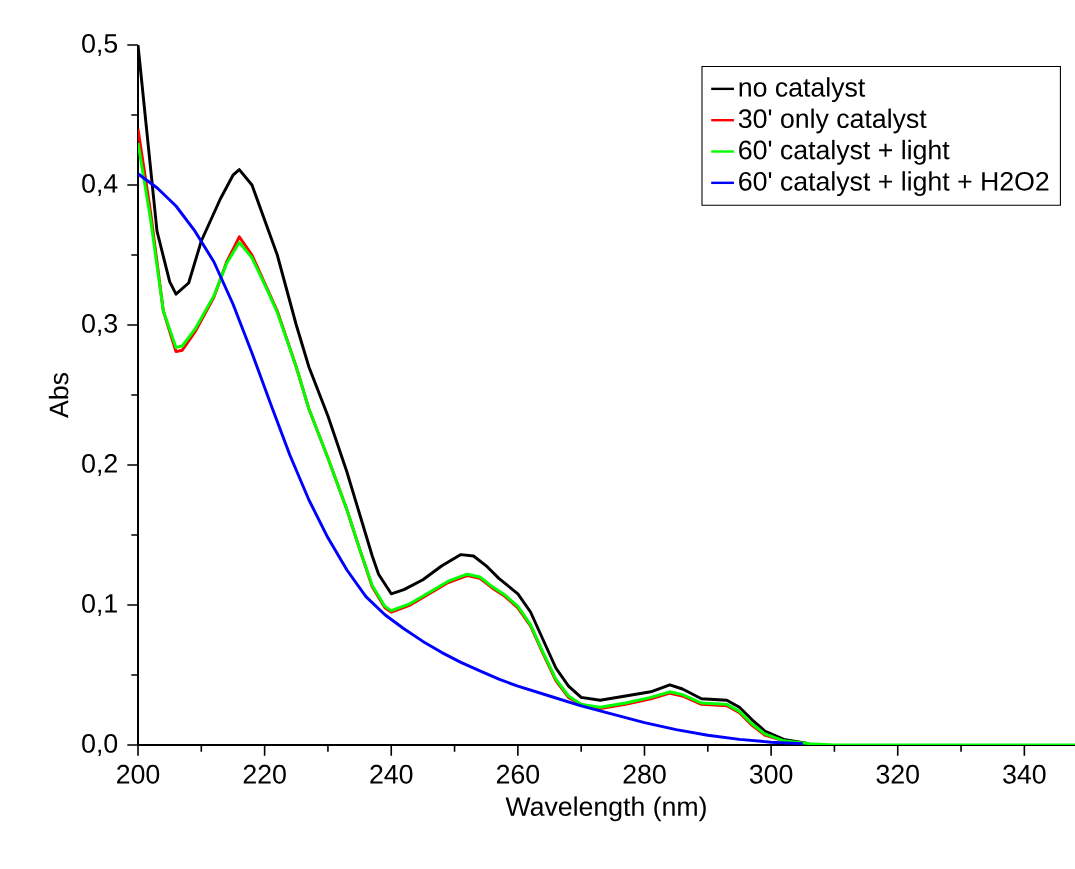 The image size is (1075, 869). What do you see at coordinates (99, 605) in the screenshot?
I see `y-tick-label: 0,1` at bounding box center [99, 605].